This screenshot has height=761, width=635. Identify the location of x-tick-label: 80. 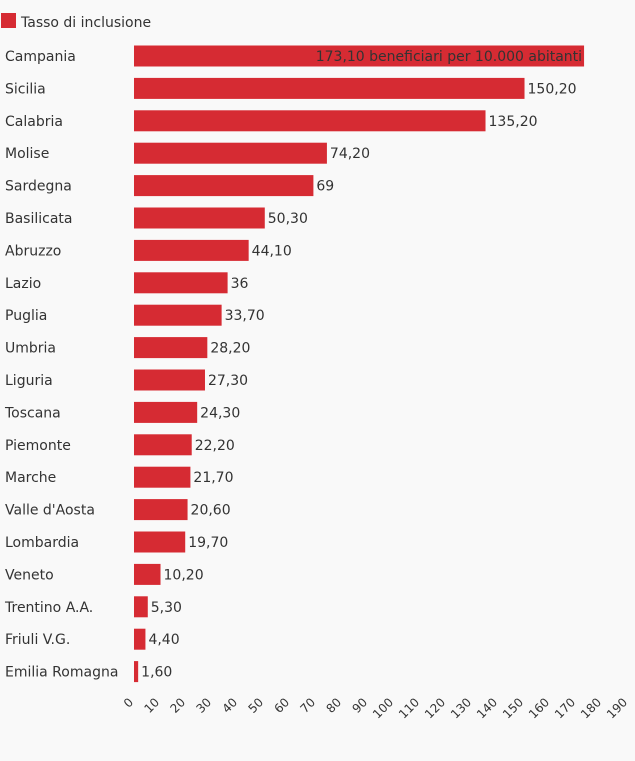
(333, 705).